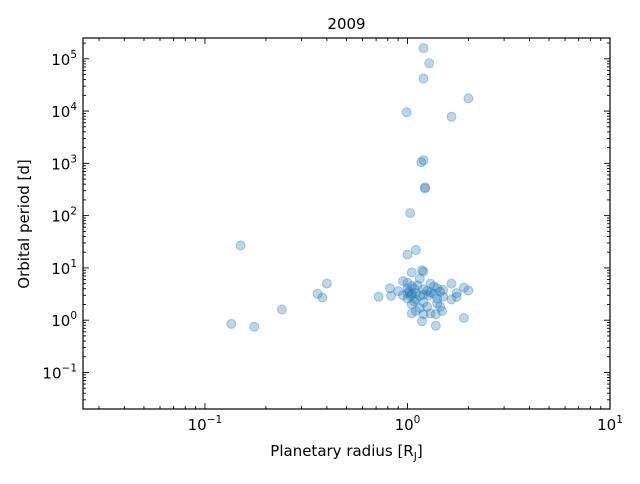  I want to click on x-tick-label: 10¹, so click(610, 424).